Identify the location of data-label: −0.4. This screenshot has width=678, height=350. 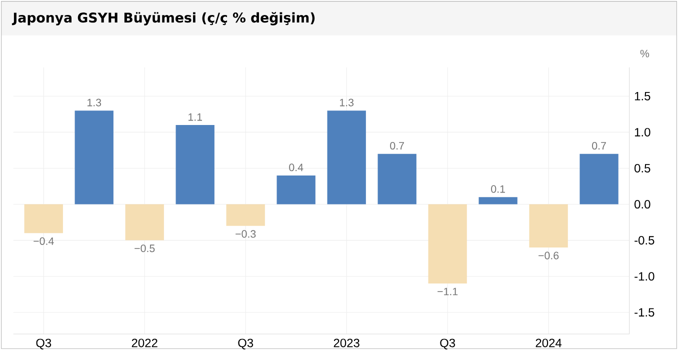
(44, 241).